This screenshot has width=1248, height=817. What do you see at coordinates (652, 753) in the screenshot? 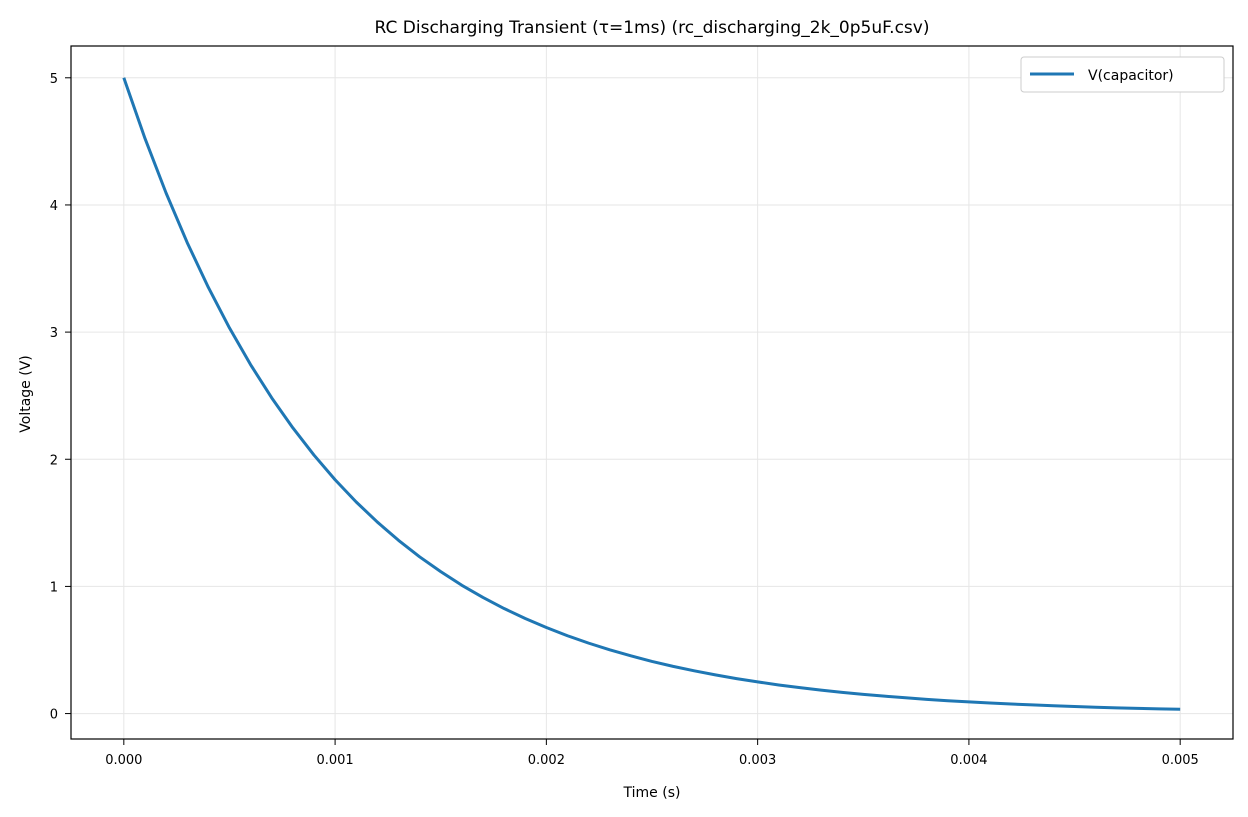
I see `x-axis: 0.000 0.001 0.002 0.003 0.004 0.005` at bounding box center [652, 753].